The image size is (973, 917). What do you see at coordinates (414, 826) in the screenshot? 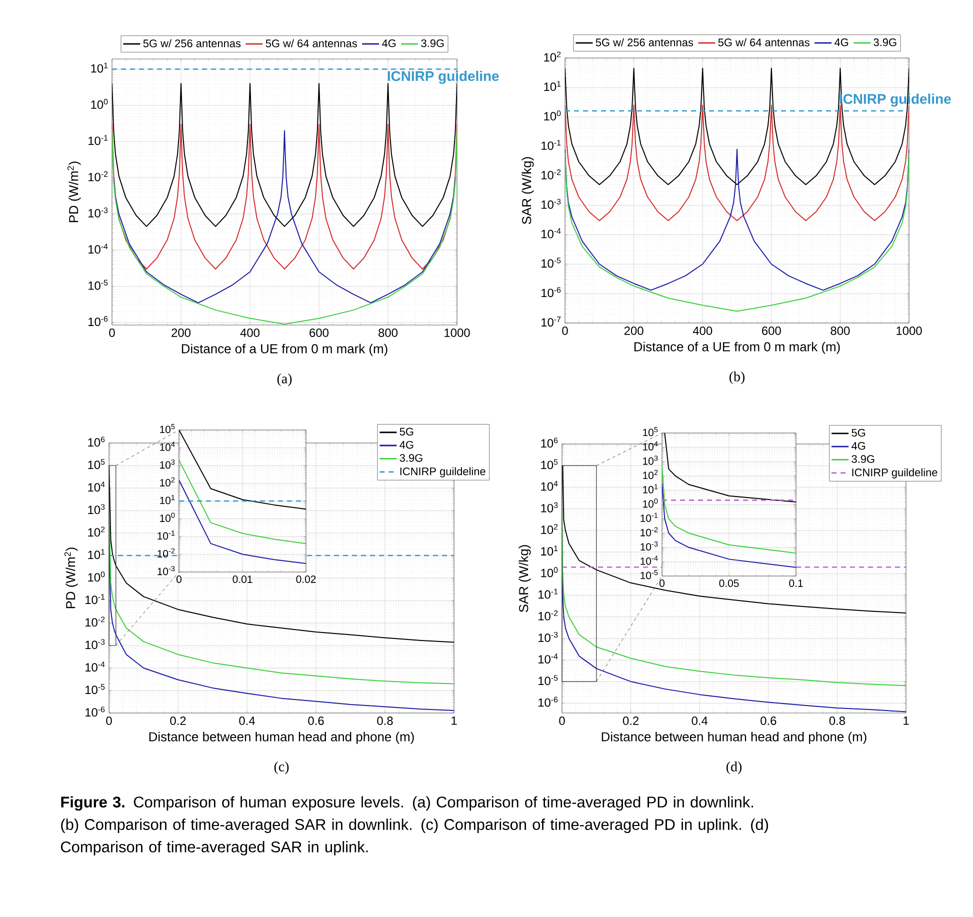
I see `text: Figure 3. Comparison of human exposure levels. (a) Comparison of time-averaged PD in downlink. (b) Comparison of time-averaged SAR in downlink. (c) Comparison of time-averaged PD in uplink. (d) Comparison of time-averaged SAR in uplink.` at bounding box center [414, 826].